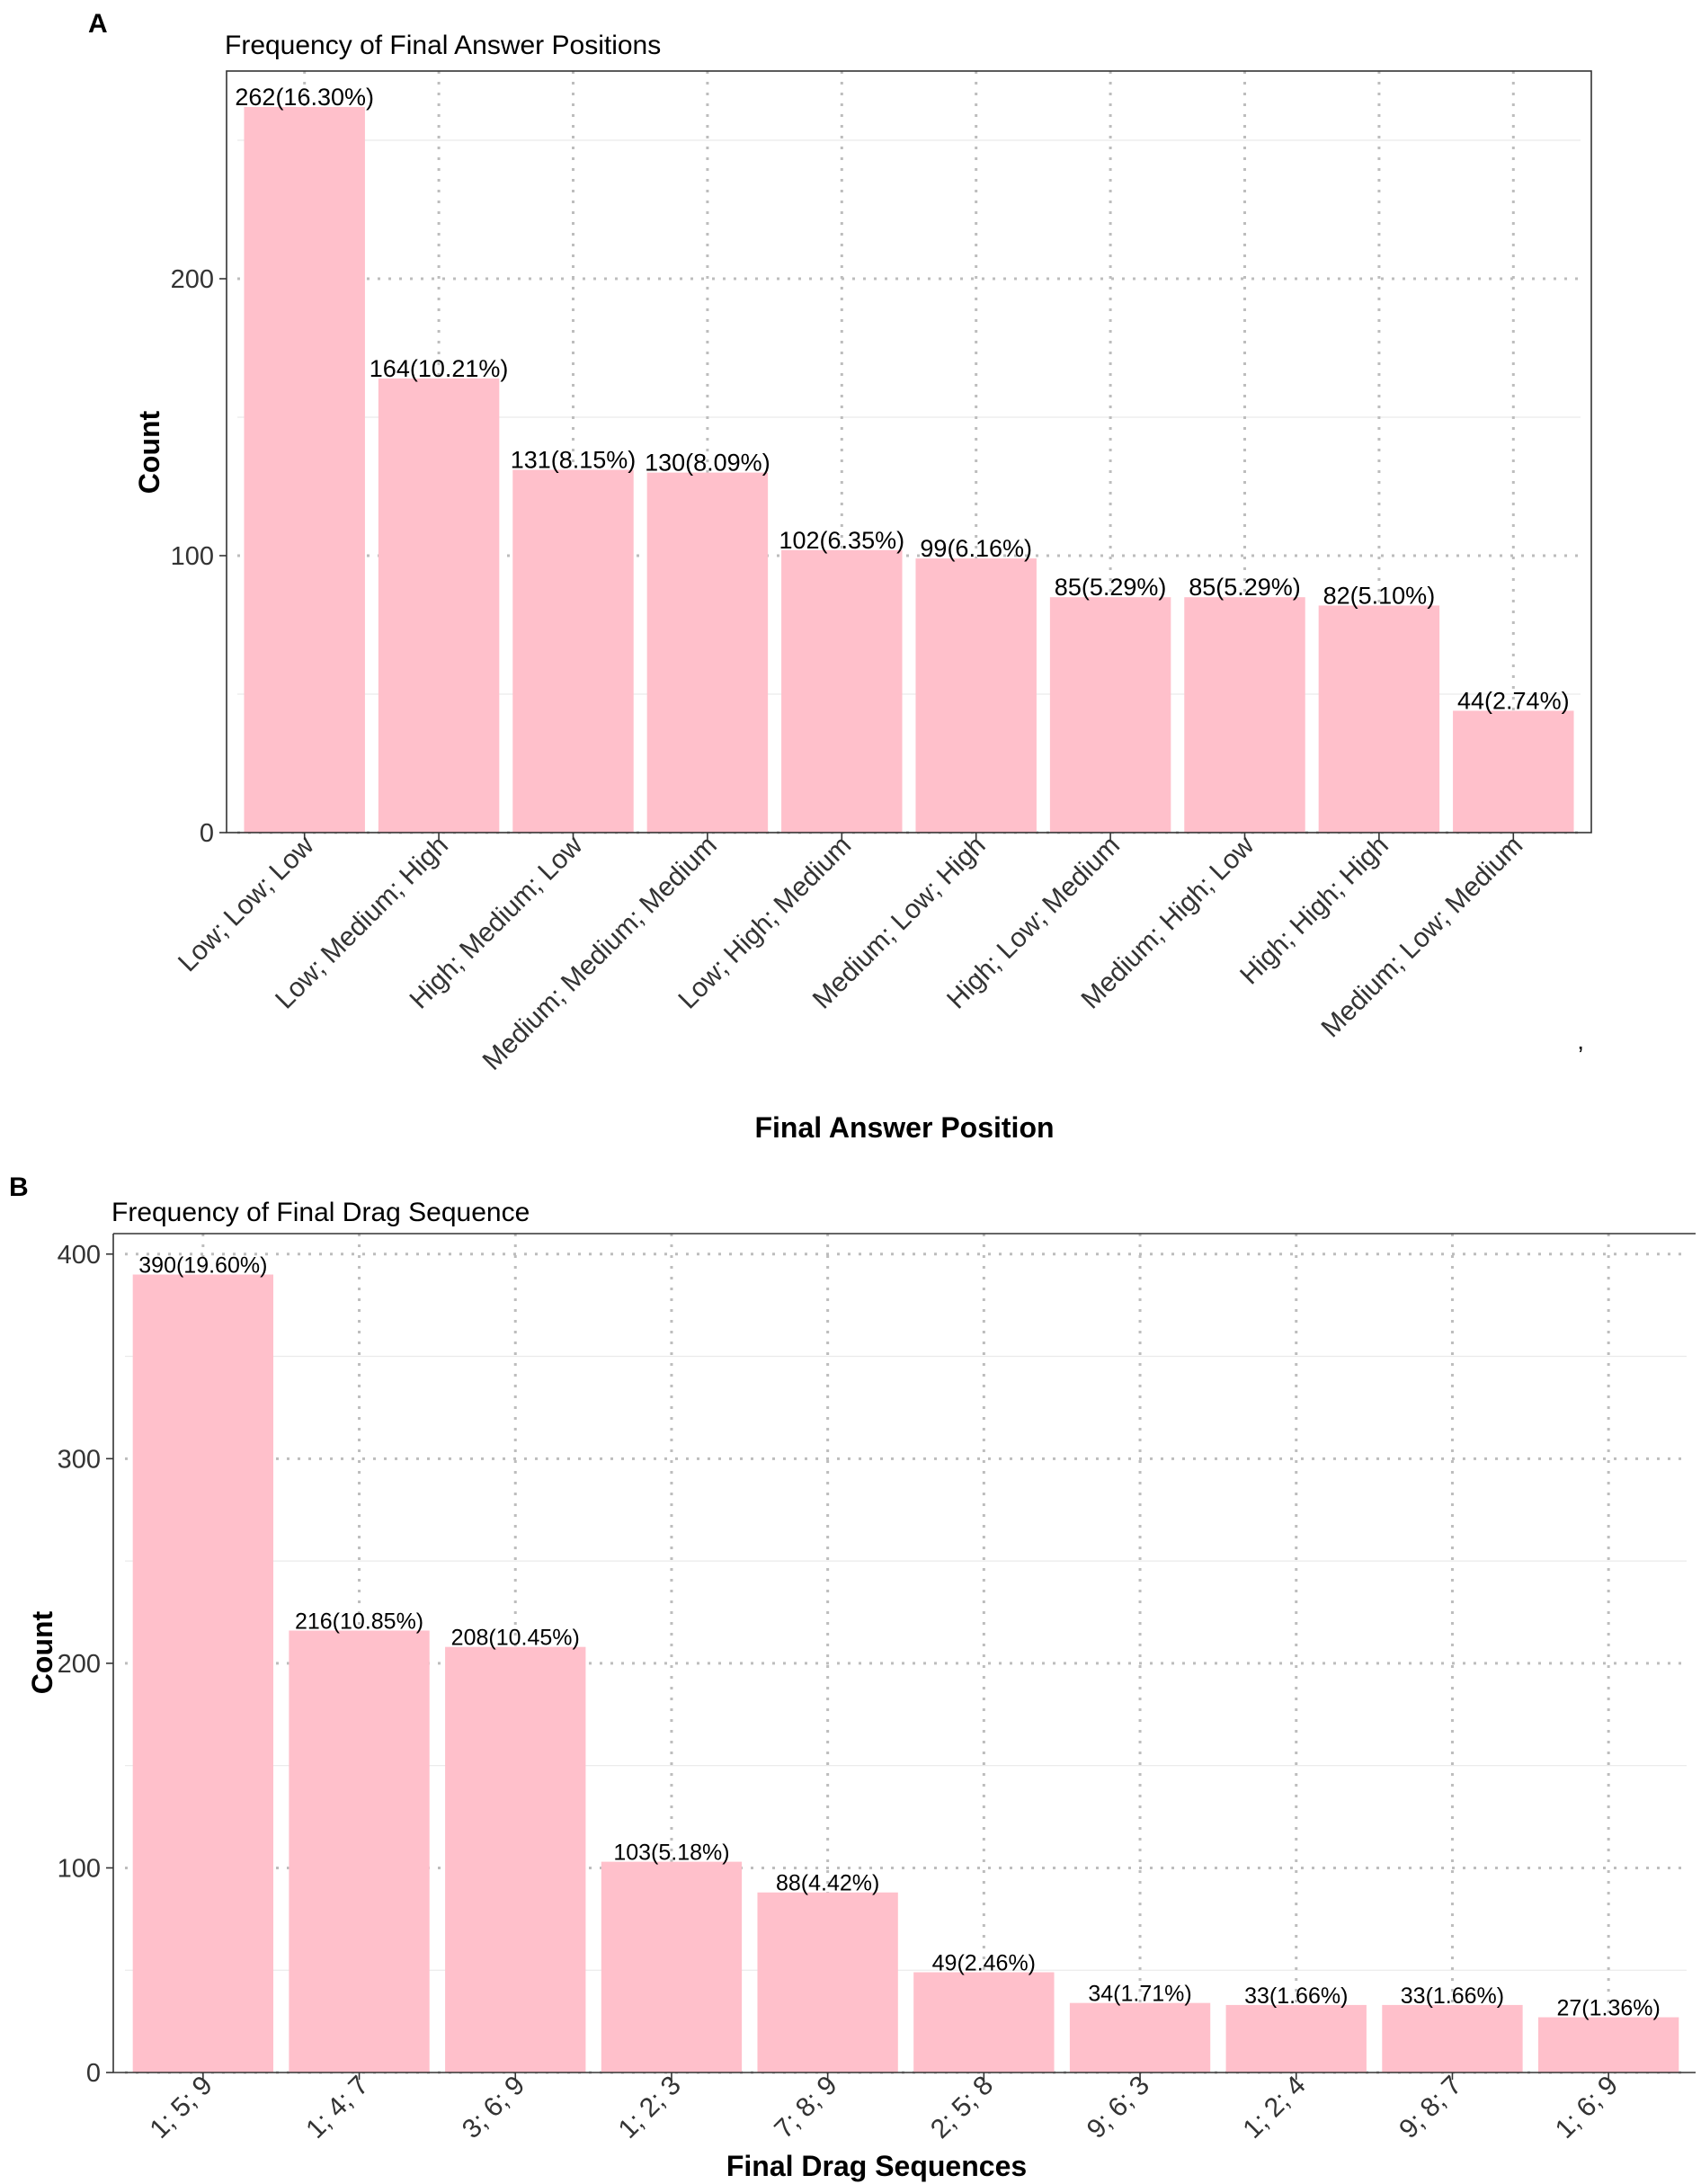  Describe the element at coordinates (42, 1652) in the screenshot. I see `chart-b-y-axis-title: Count` at that location.